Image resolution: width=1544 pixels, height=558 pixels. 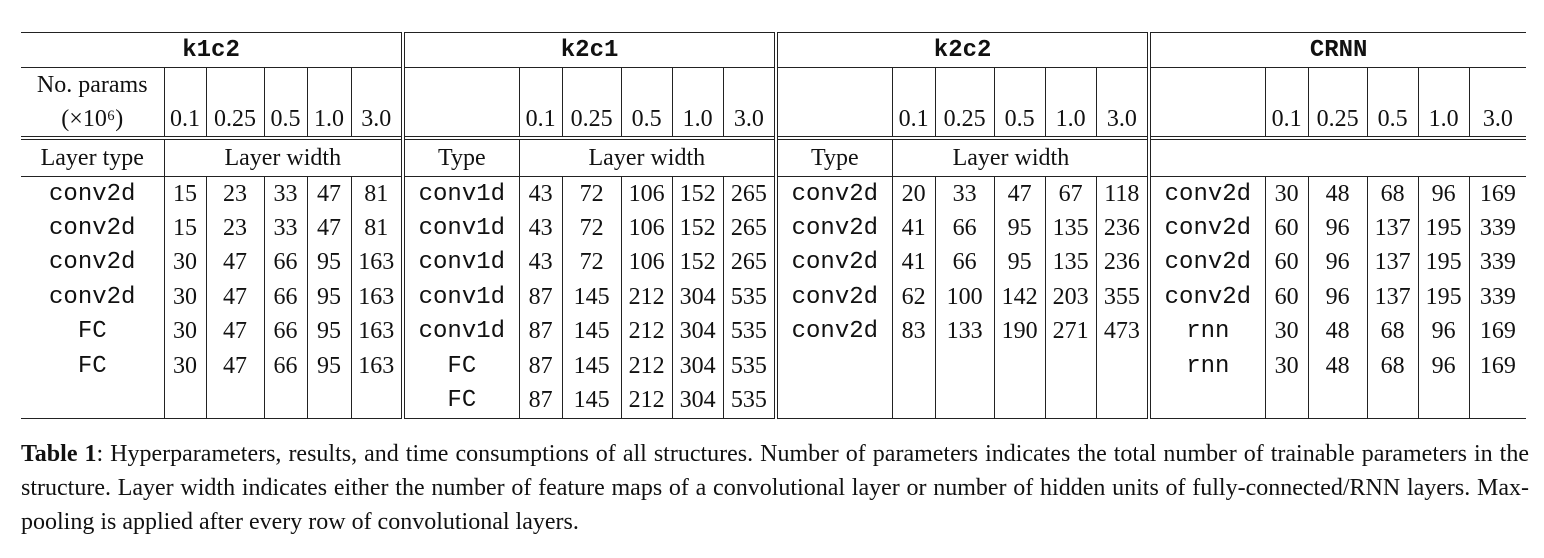 I want to click on layer-width-cell: 41, so click(x=913, y=263).